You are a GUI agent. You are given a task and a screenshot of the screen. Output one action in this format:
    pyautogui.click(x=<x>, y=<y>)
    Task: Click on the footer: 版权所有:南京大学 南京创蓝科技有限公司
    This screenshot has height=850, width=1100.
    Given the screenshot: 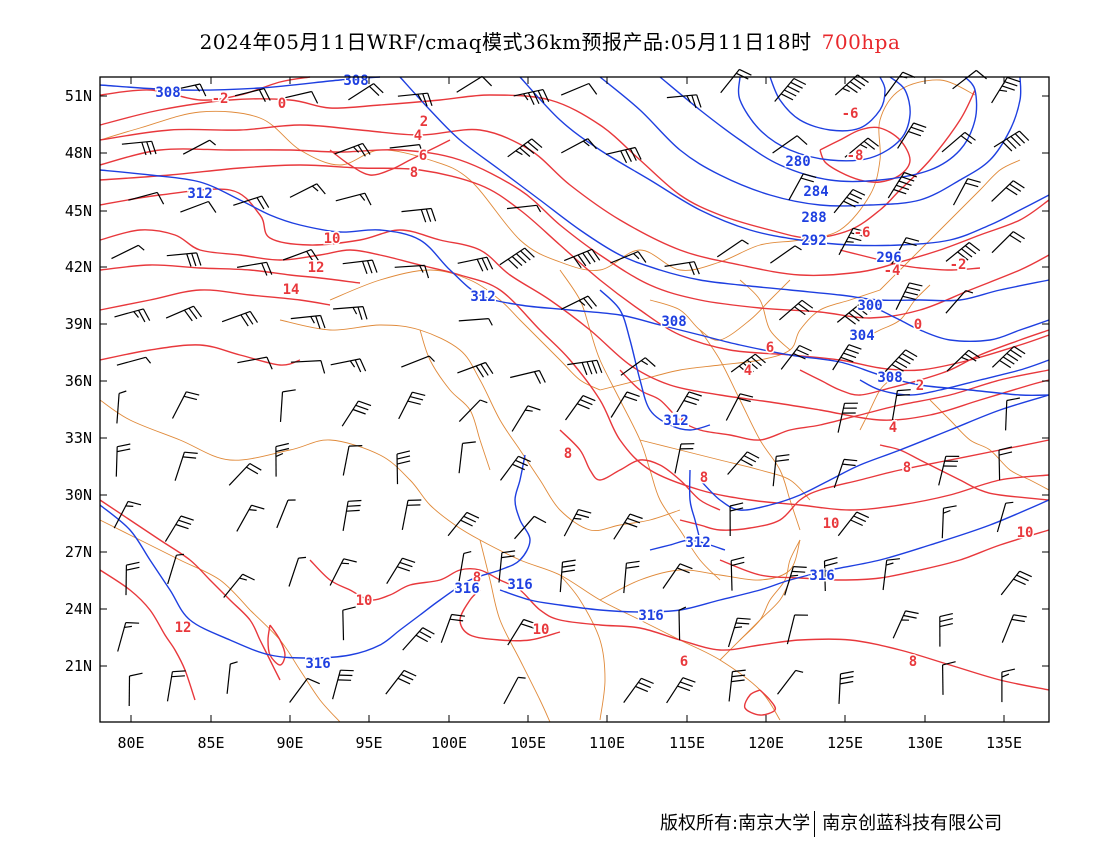 What is the action you would take?
    pyautogui.click(x=831, y=823)
    